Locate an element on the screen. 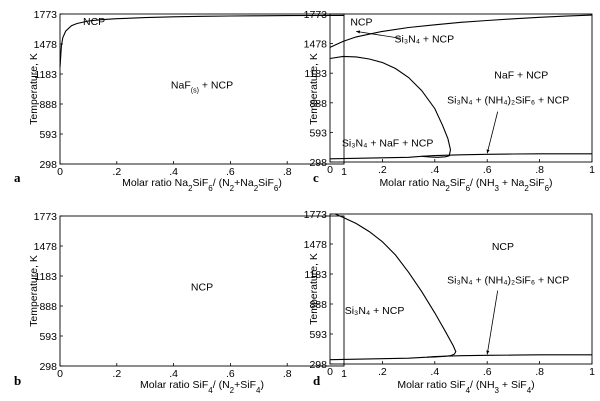  panel-a-xtick-label: 0 is located at coordinates (60, 172).